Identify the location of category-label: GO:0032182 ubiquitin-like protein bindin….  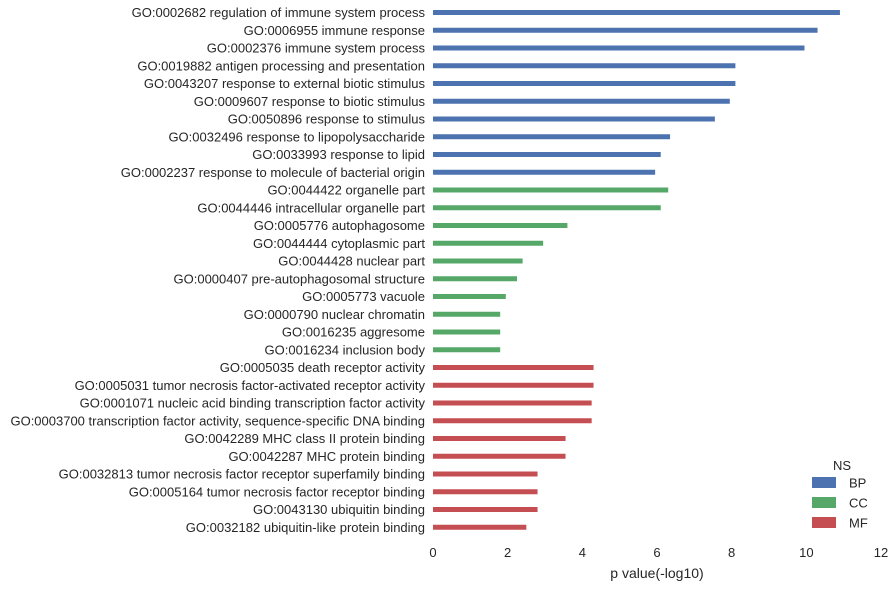
(305, 527).